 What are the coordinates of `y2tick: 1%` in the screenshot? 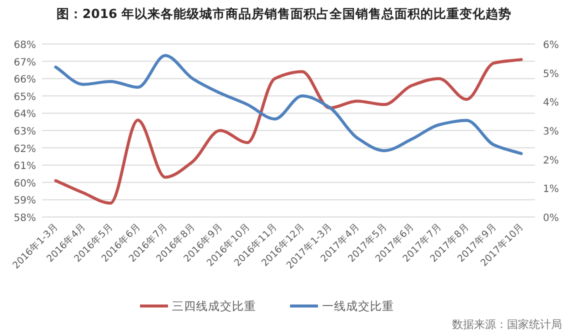 It's located at (551, 190).